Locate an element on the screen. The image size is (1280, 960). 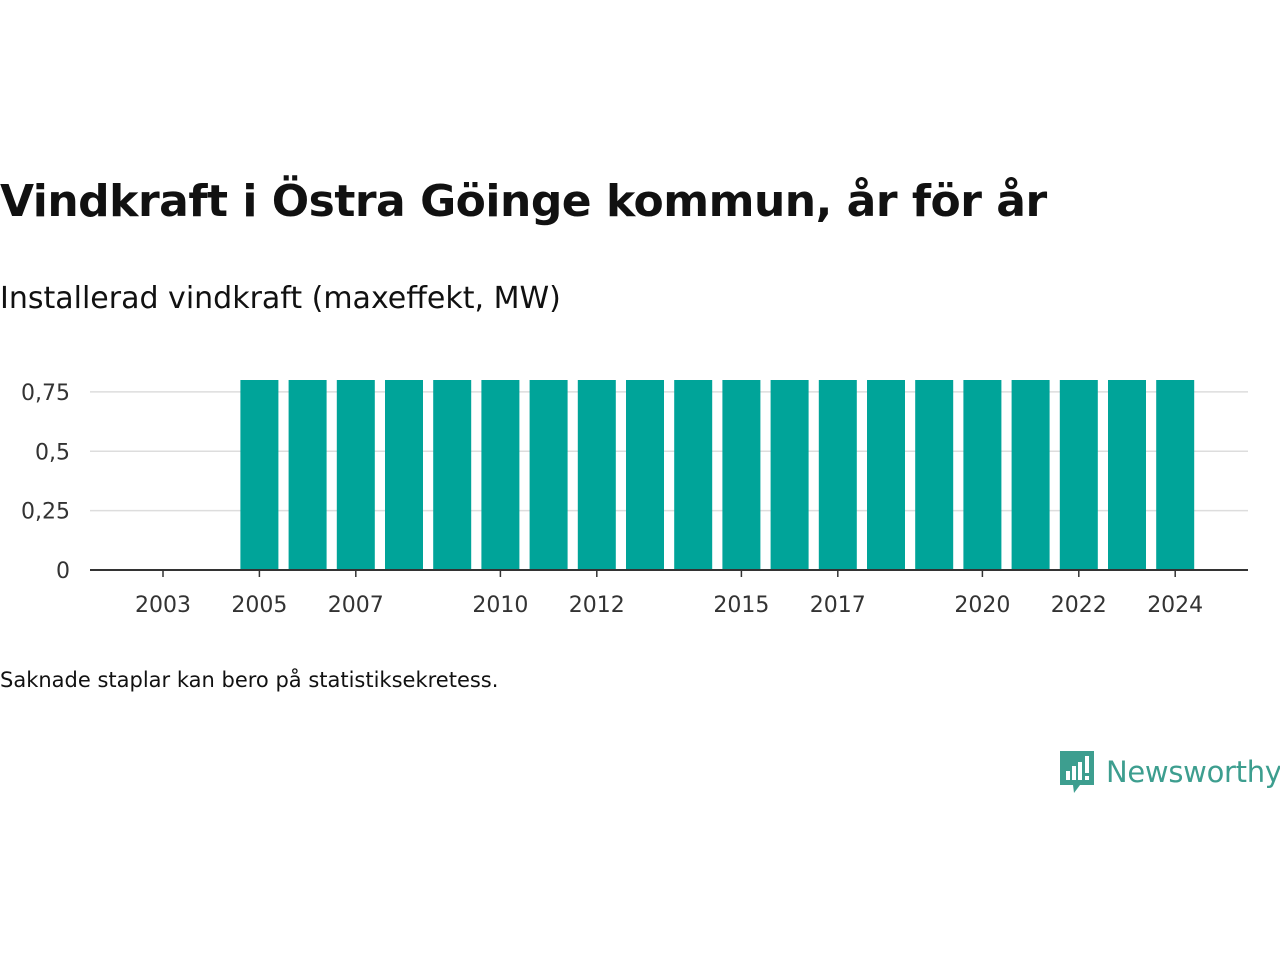
x-tick-label: 2020 is located at coordinates (982, 605).